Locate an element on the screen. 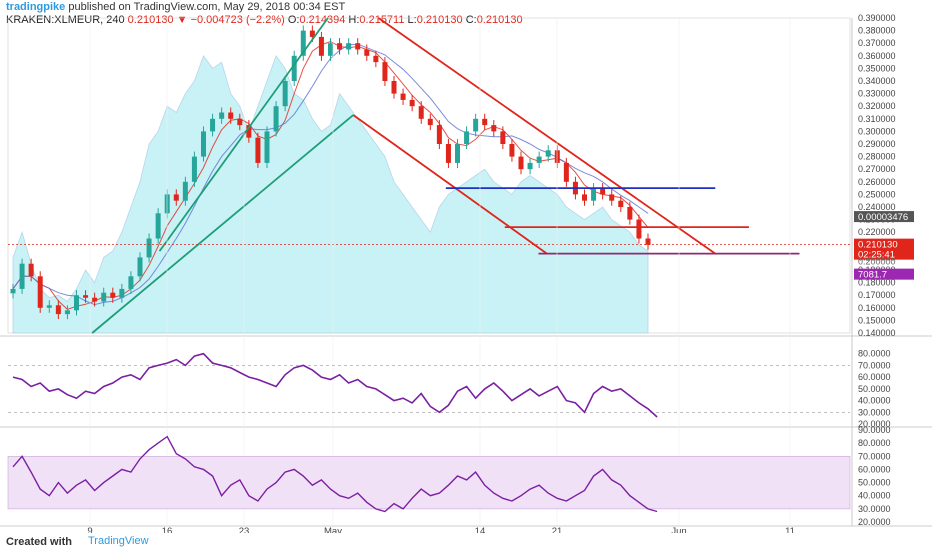  price-tick-label: 0.380000 is located at coordinates (877, 31).